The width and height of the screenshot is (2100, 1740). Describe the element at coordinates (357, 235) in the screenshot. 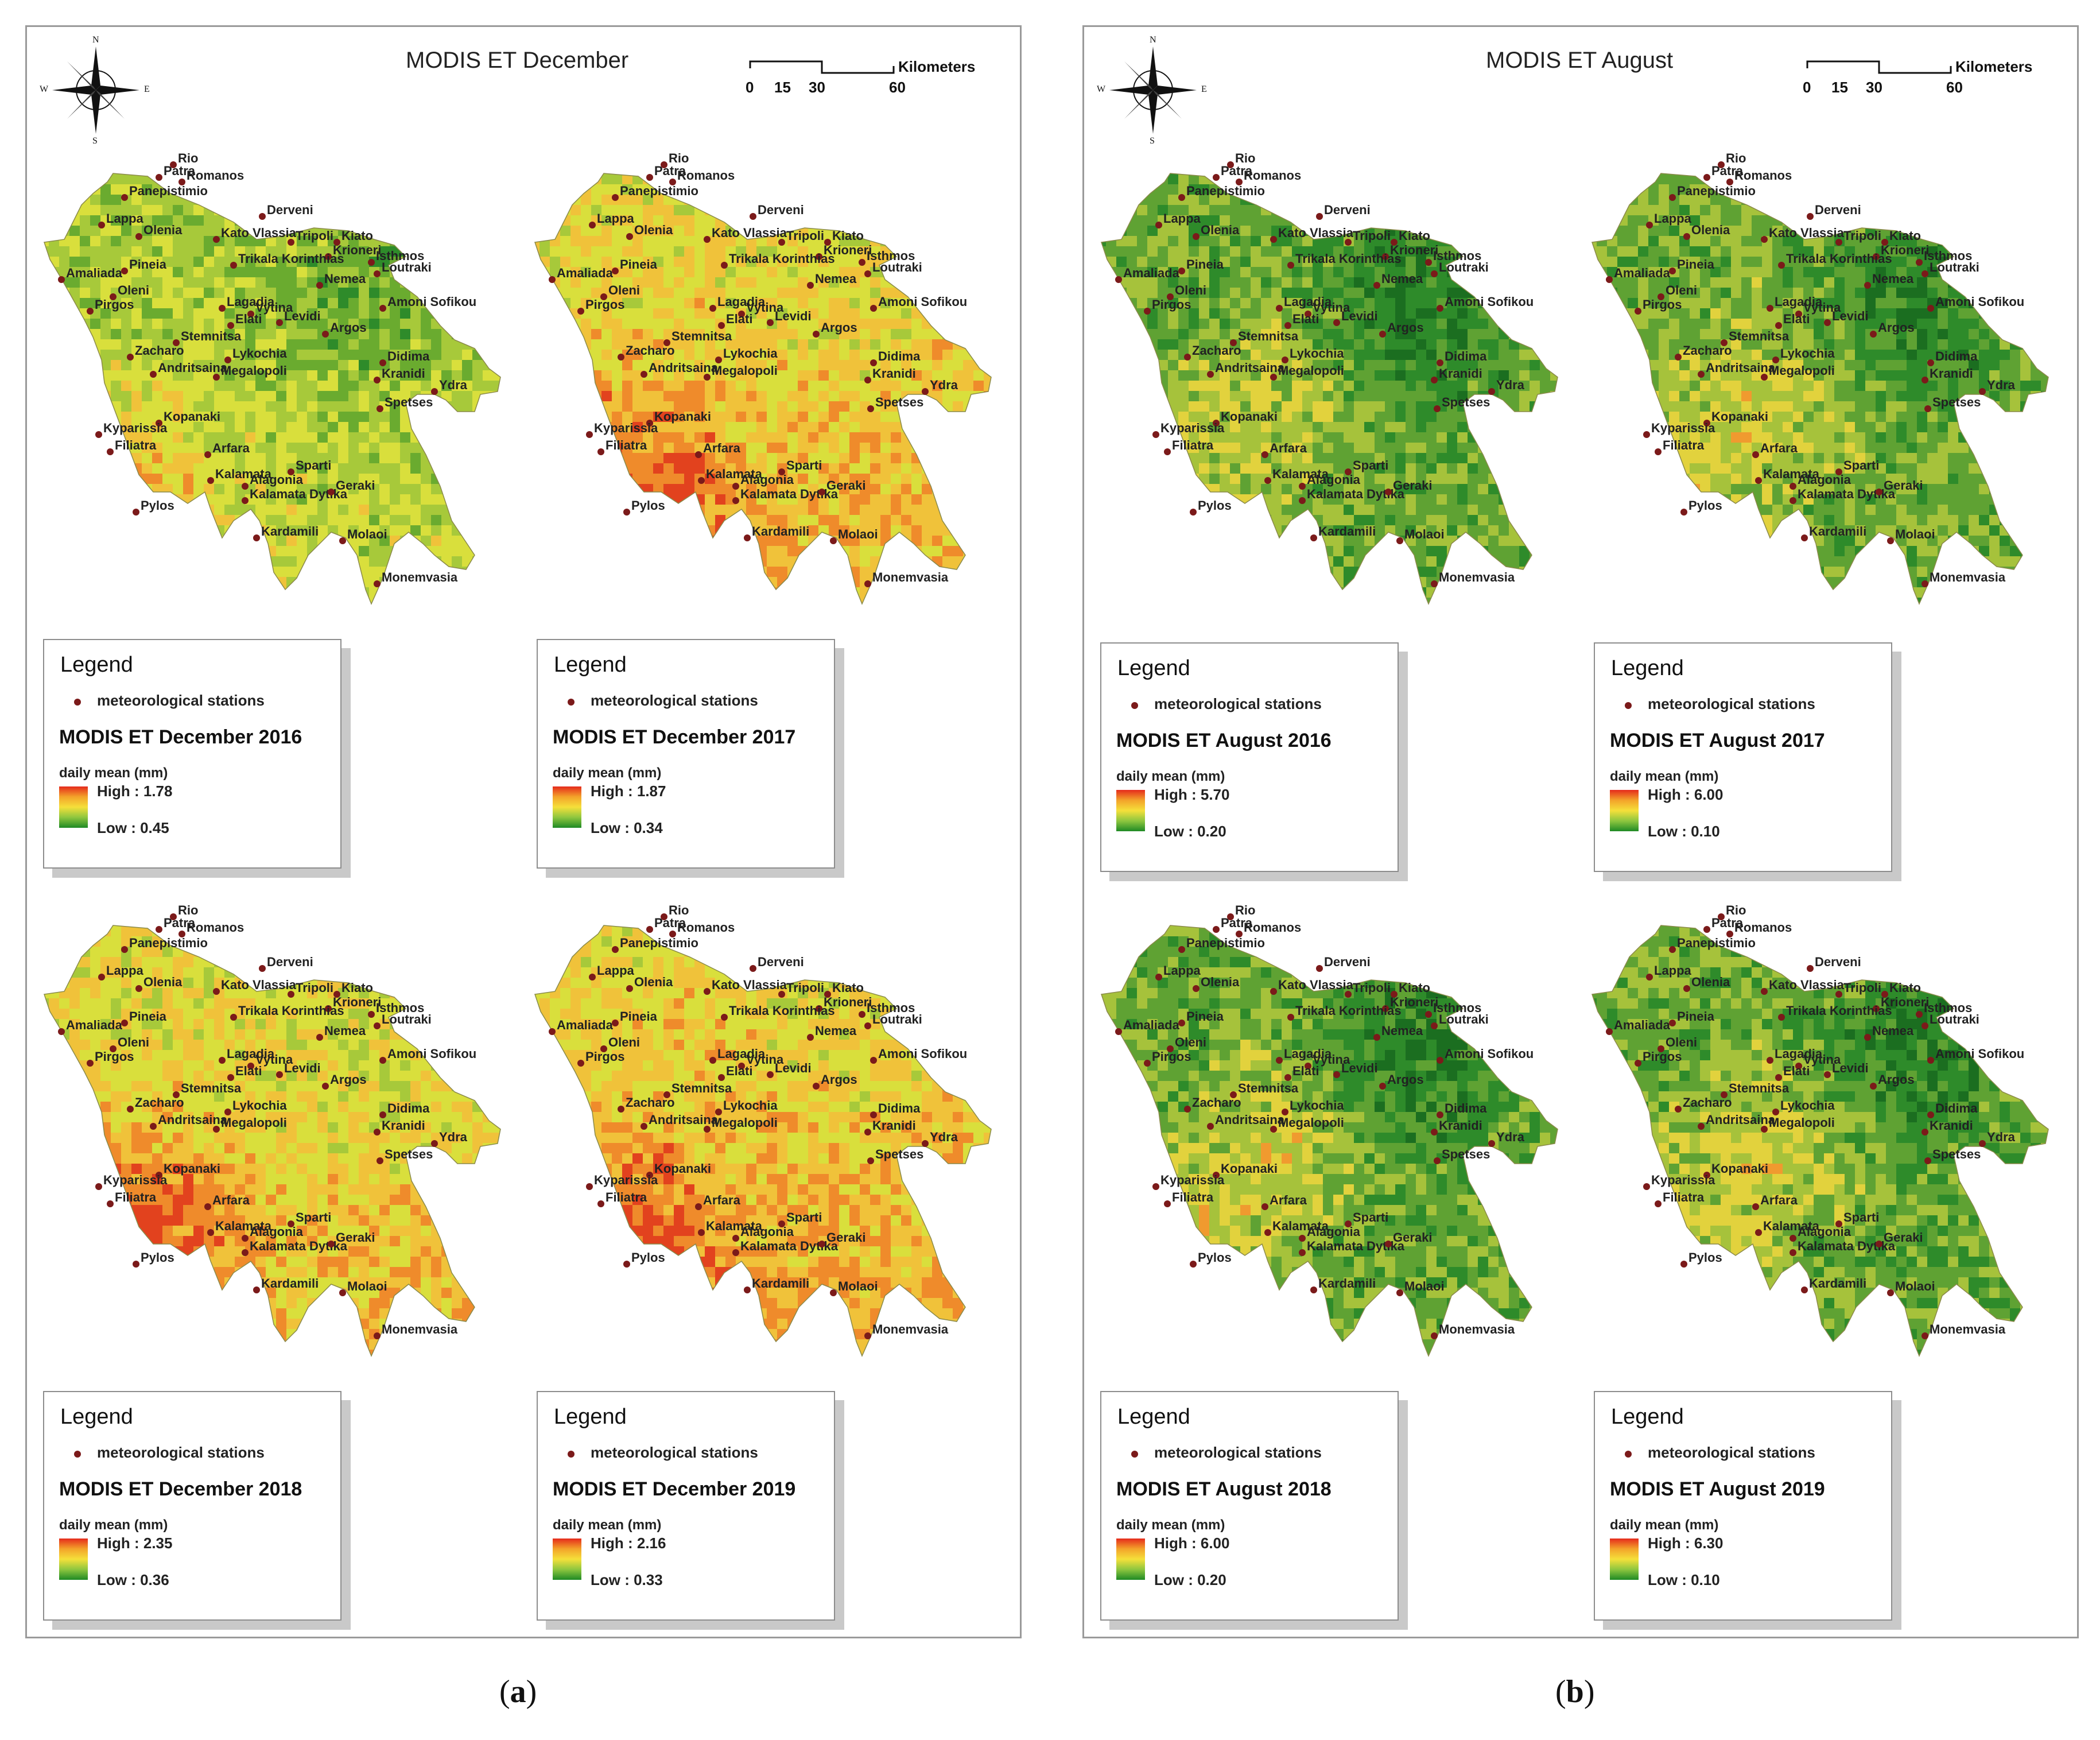

I see `station-label: Kiato` at that location.